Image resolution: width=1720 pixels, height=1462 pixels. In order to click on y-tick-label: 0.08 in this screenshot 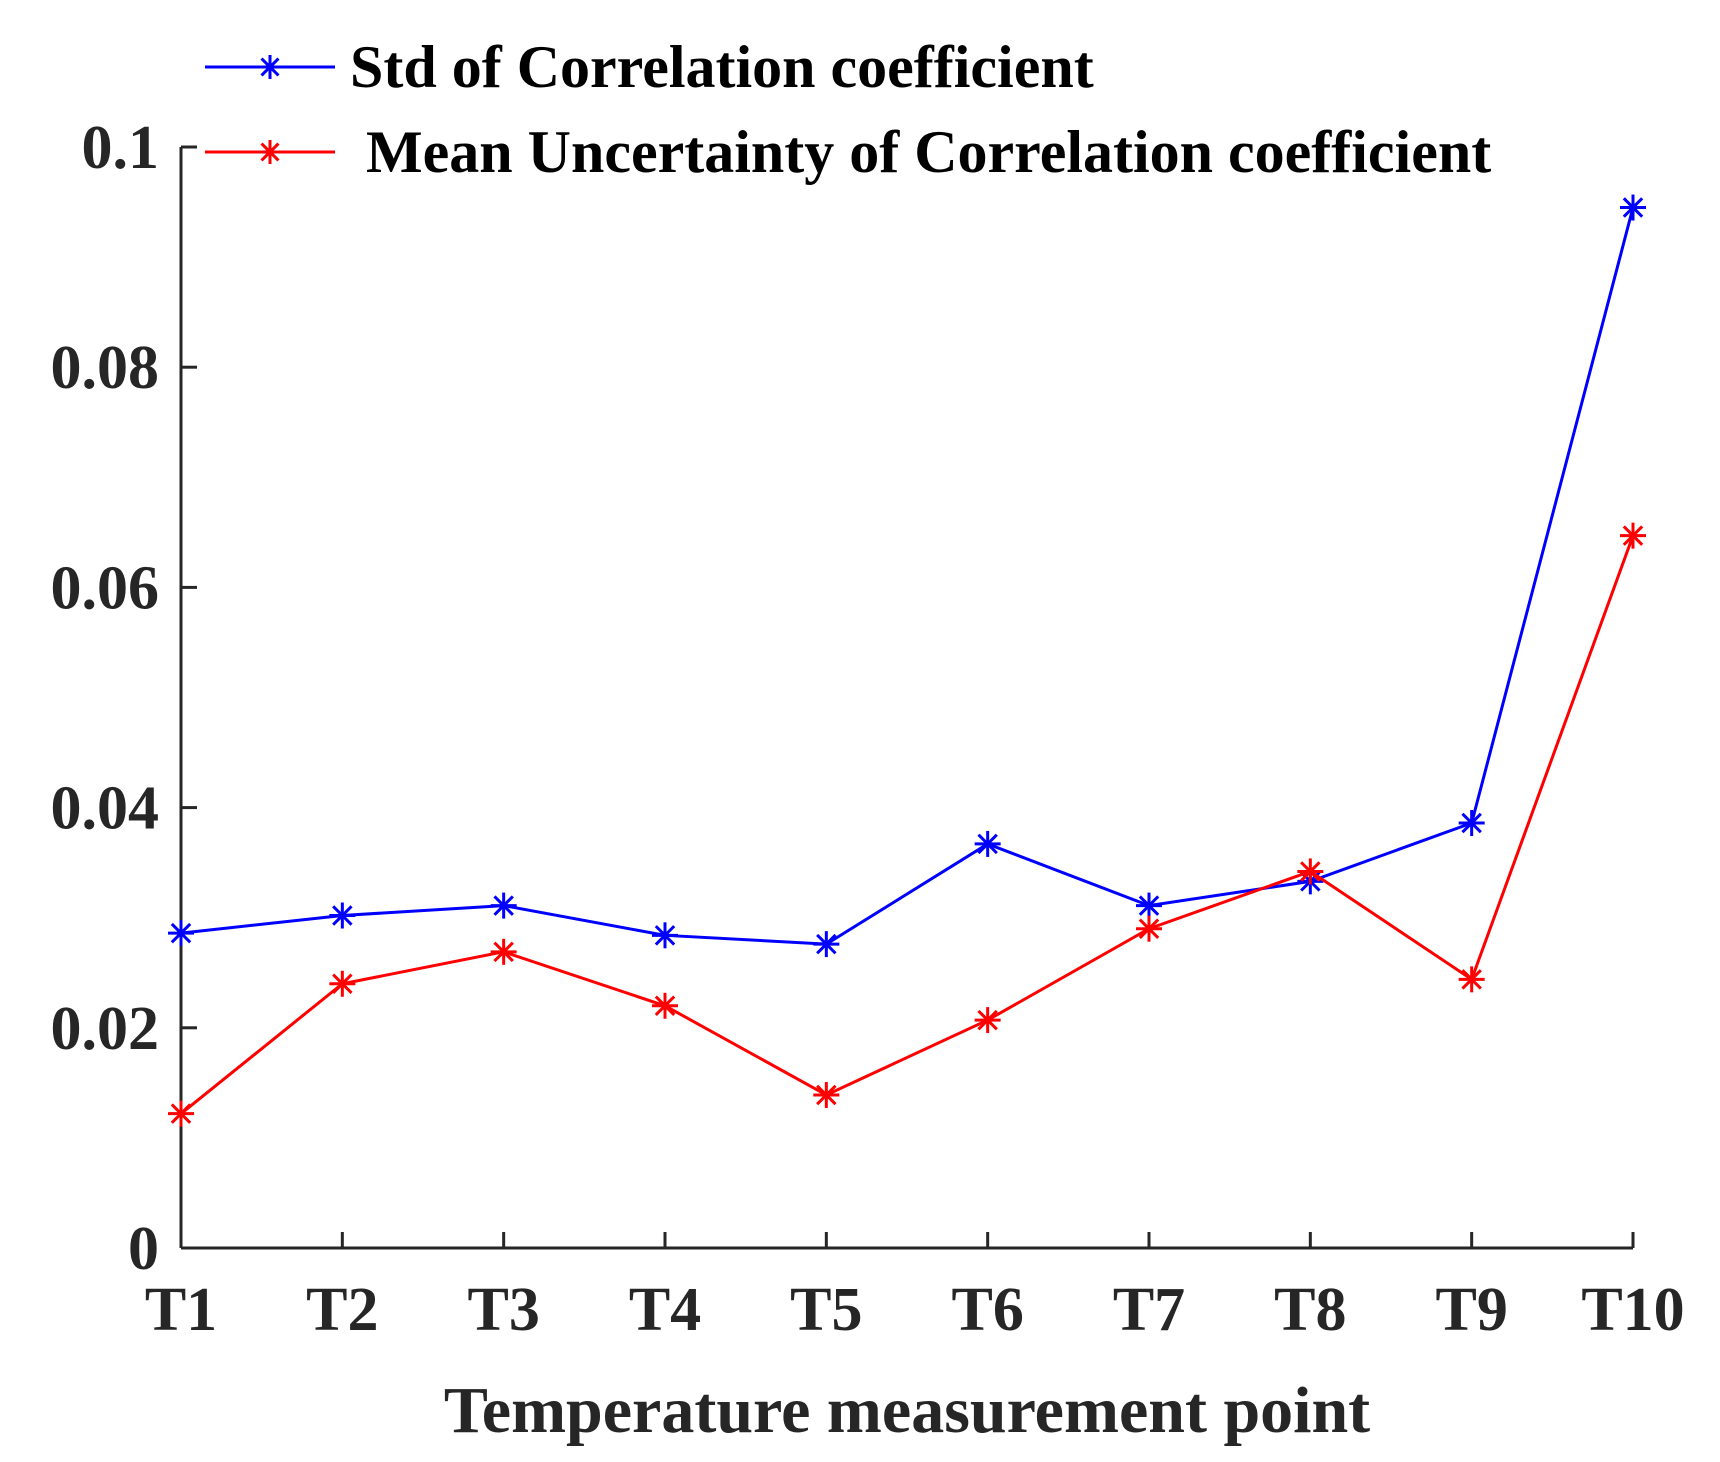, I will do `click(105, 368)`.